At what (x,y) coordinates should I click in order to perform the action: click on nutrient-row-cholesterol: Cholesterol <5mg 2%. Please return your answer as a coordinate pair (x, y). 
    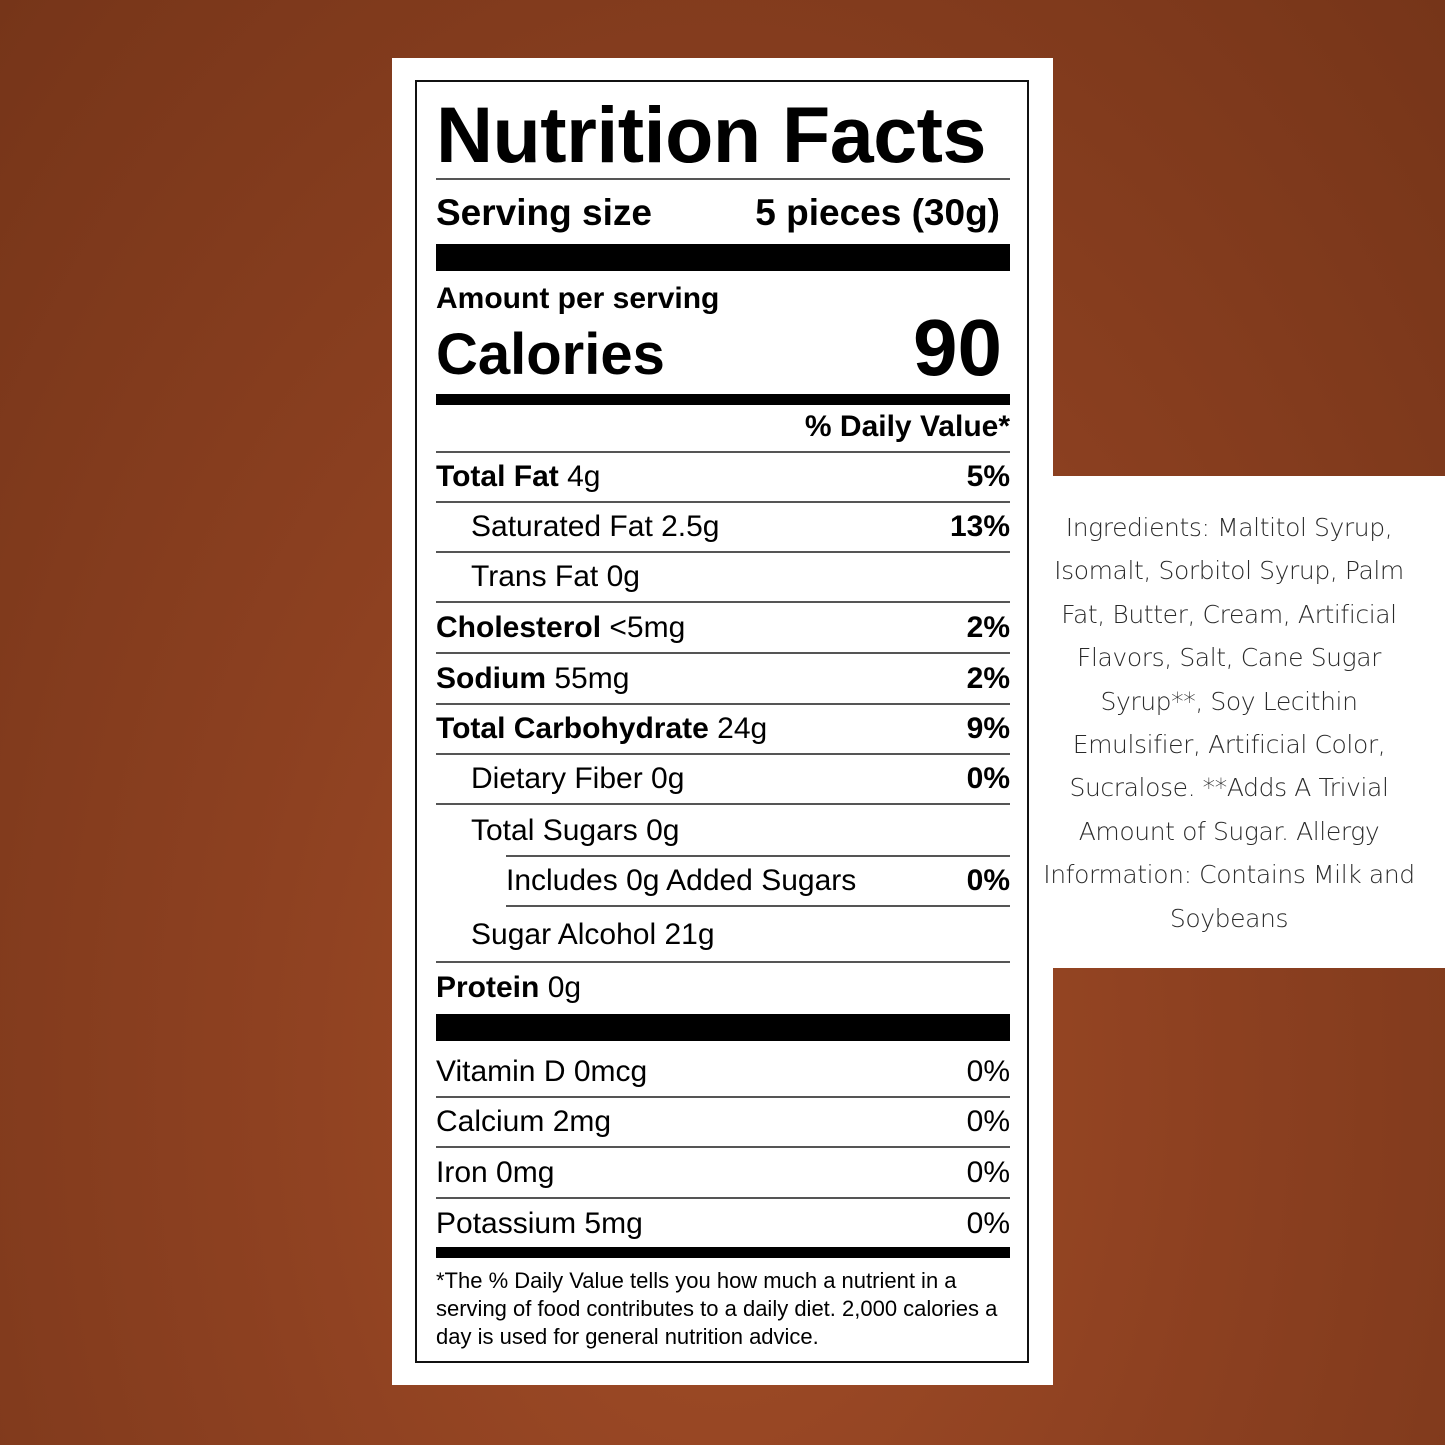
    Looking at the image, I should click on (723, 629).